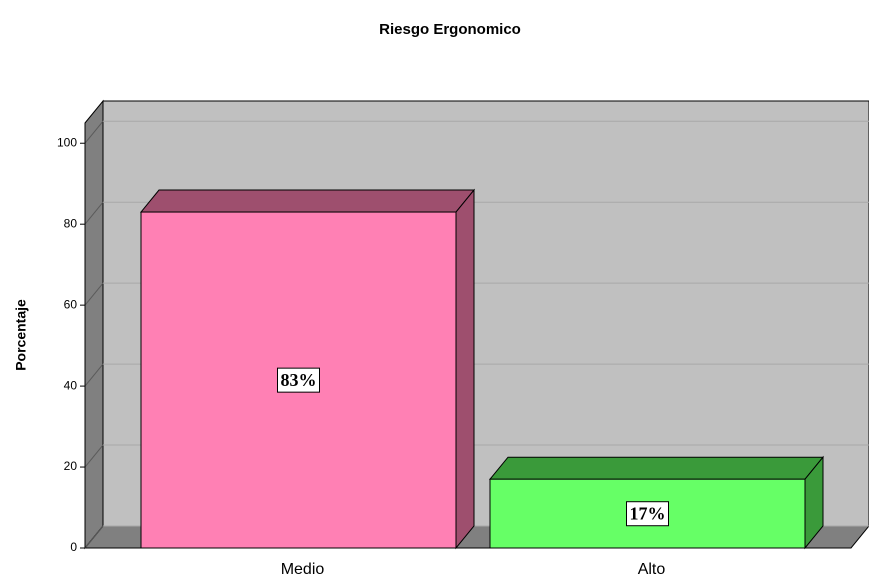  I want to click on y-tick-label: 80, so click(71, 223).